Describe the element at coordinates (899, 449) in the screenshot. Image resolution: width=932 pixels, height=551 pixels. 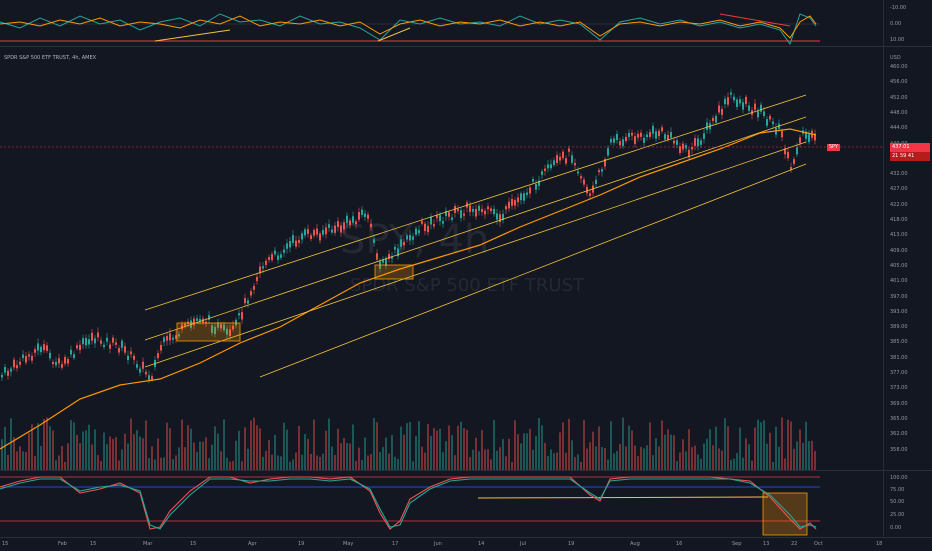
I see `price-axis-tick: 358.00` at that location.